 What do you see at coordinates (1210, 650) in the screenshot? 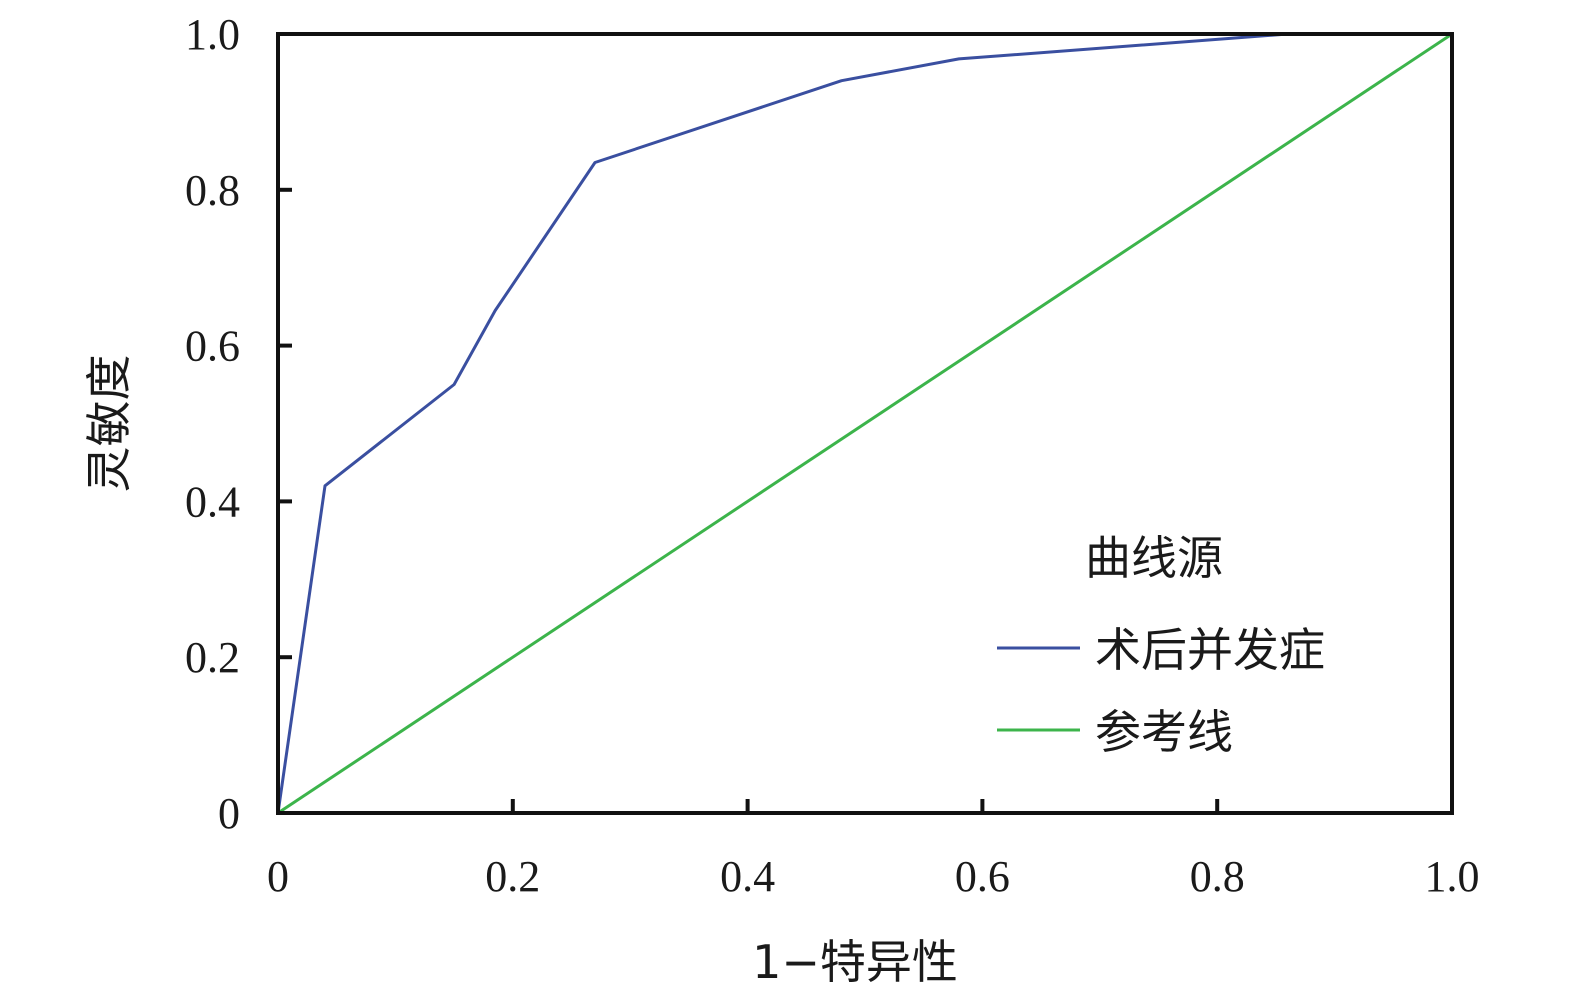
I see `legend-label-series-1: 术后并发症` at bounding box center [1210, 650].